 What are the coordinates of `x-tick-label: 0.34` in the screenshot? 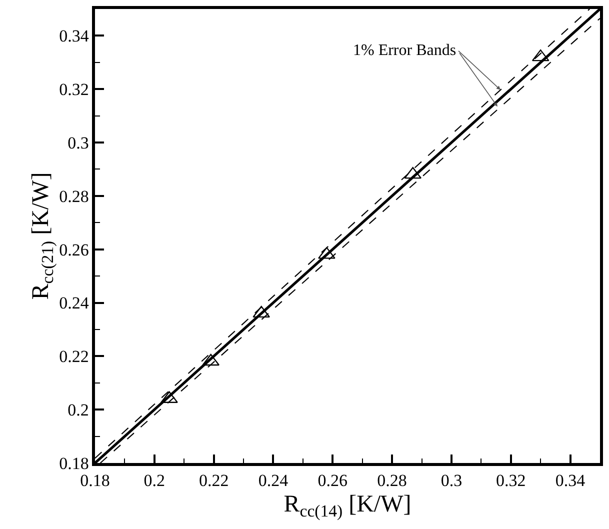 It's located at (570, 480).